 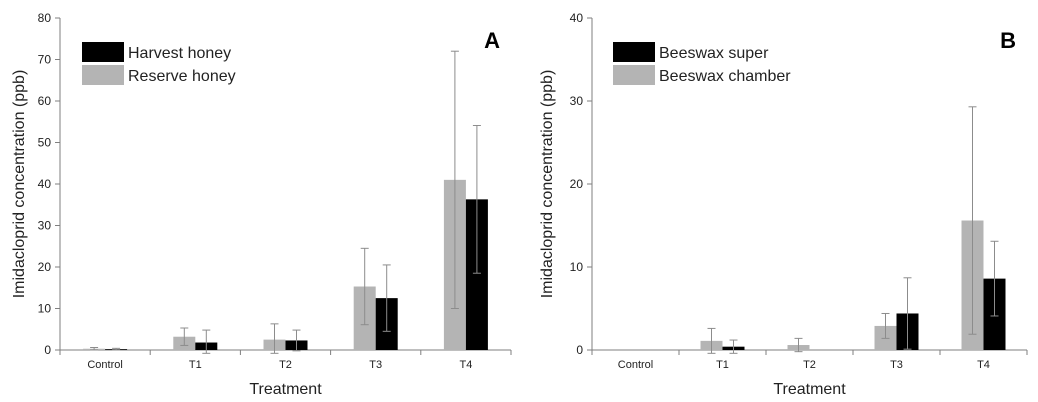 I want to click on chart-a-x-axis-title: Treatment, so click(x=285, y=389).